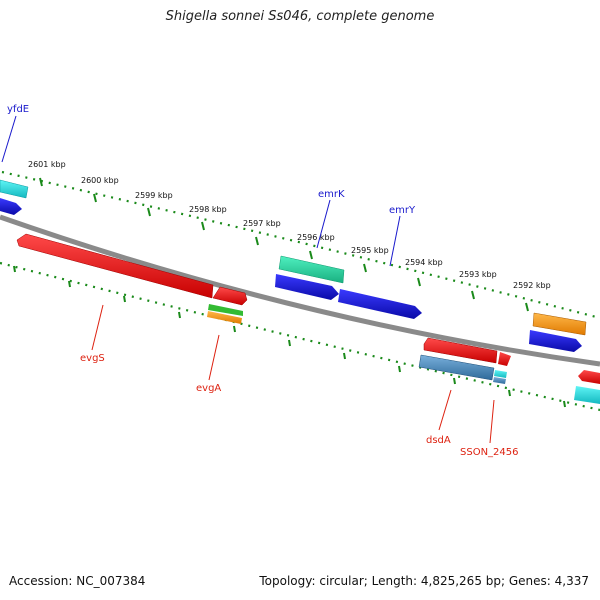  Describe the element at coordinates (14, 189) in the screenshot. I see `gene-cyan-left-top` at that location.